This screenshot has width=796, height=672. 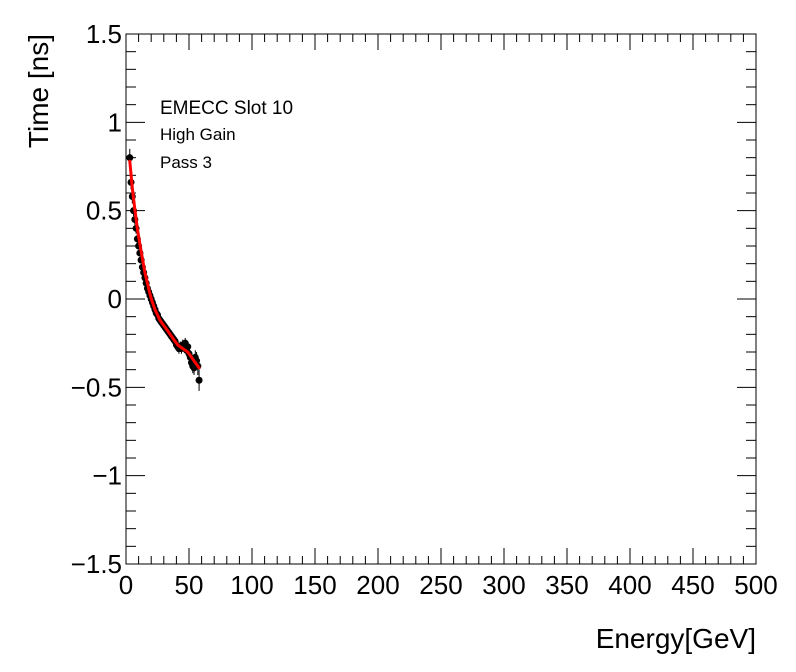 I want to click on y-tick-label: −1.5, so click(x=96, y=564).